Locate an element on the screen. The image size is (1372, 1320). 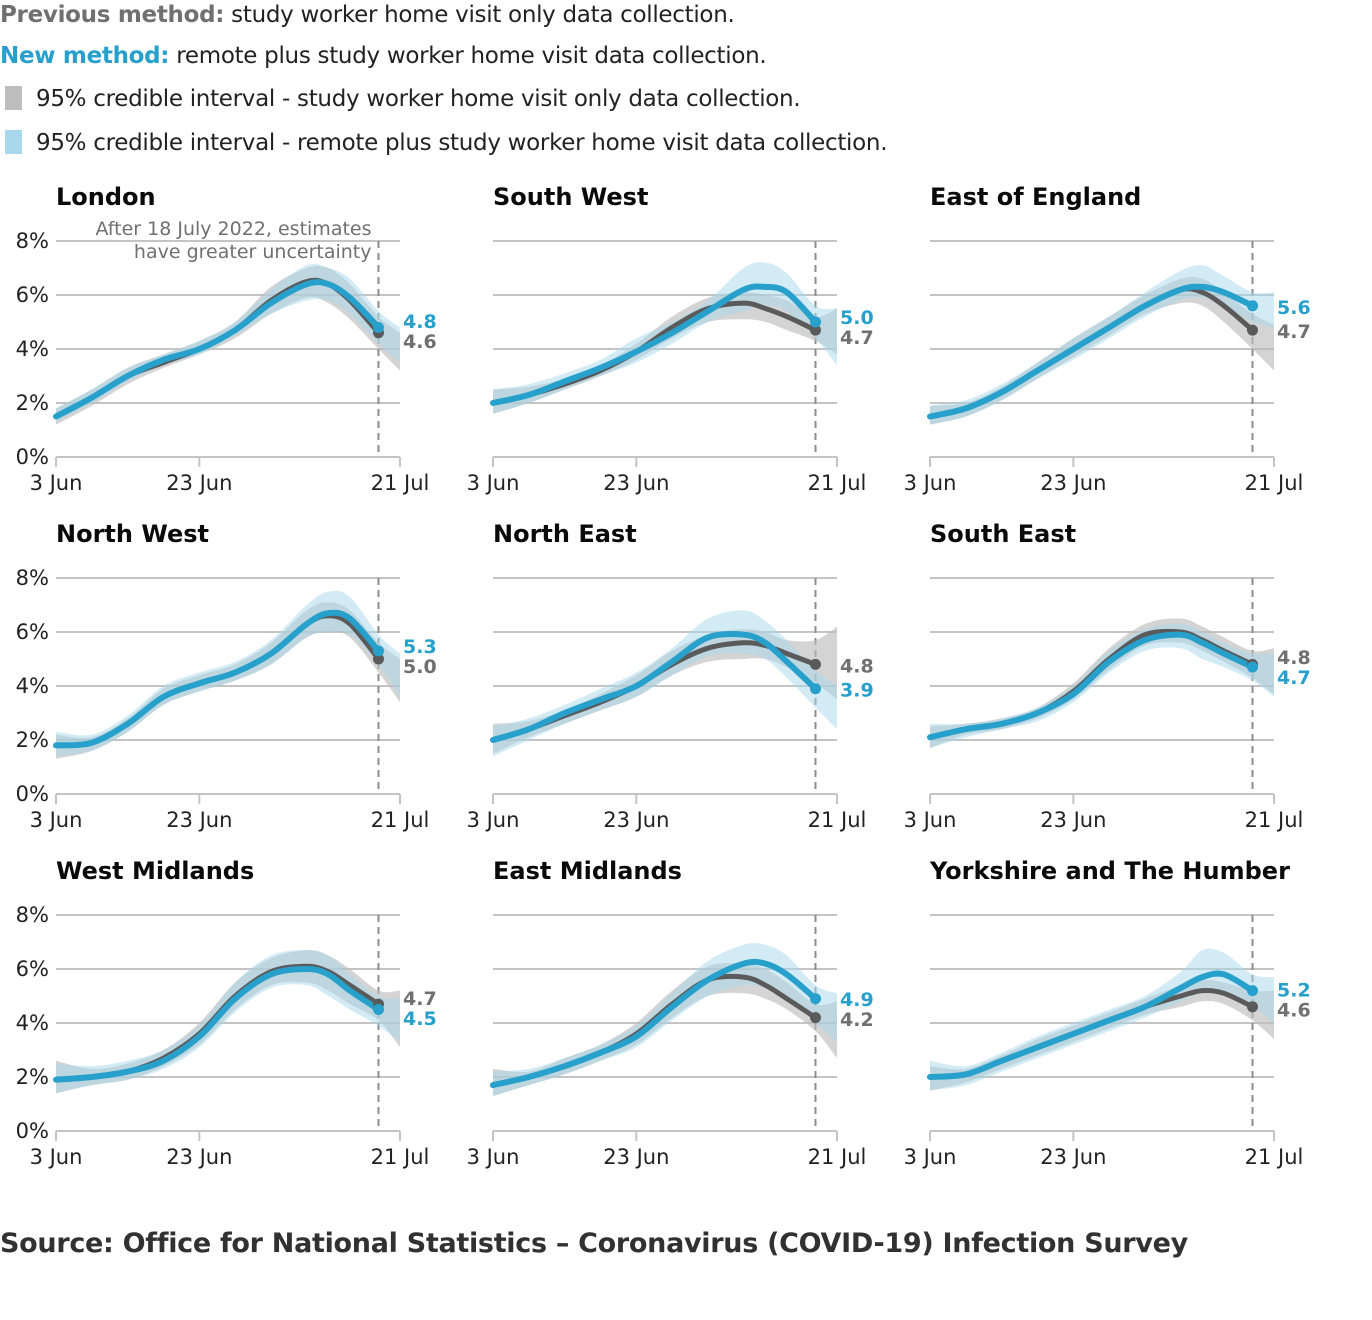
end-value-label-new: 5.0 is located at coordinates (857, 318).